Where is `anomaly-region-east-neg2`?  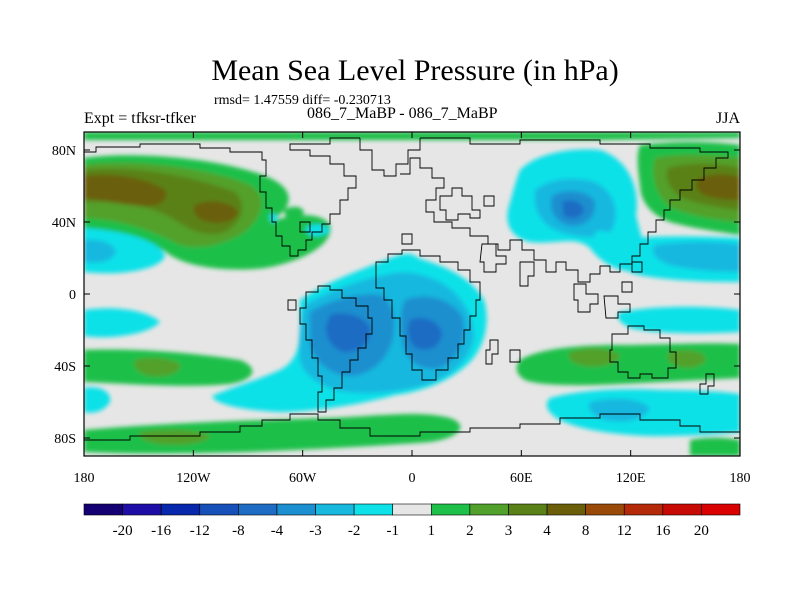
anomaly-region-east-neg2 is located at coordinates (696, 256).